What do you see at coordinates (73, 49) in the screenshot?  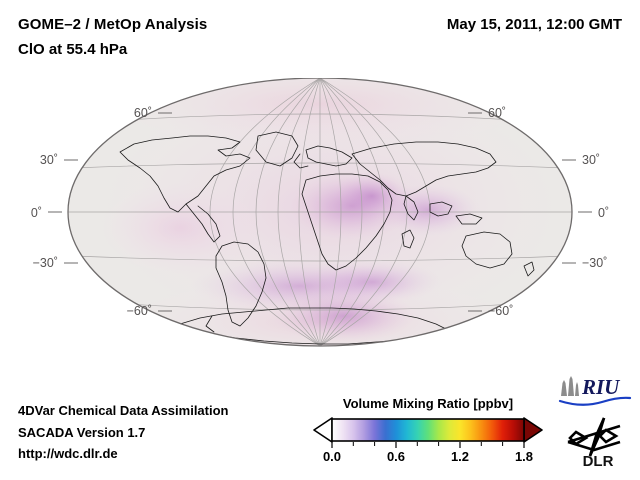 I see `page-subtitle: ClO at 55.4 hPa` at bounding box center [73, 49].